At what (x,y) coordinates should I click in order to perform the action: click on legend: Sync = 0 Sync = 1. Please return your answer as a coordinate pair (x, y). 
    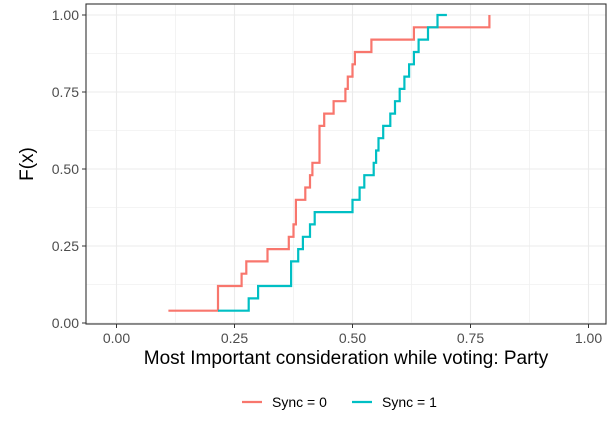
    Looking at the image, I should click on (339, 402).